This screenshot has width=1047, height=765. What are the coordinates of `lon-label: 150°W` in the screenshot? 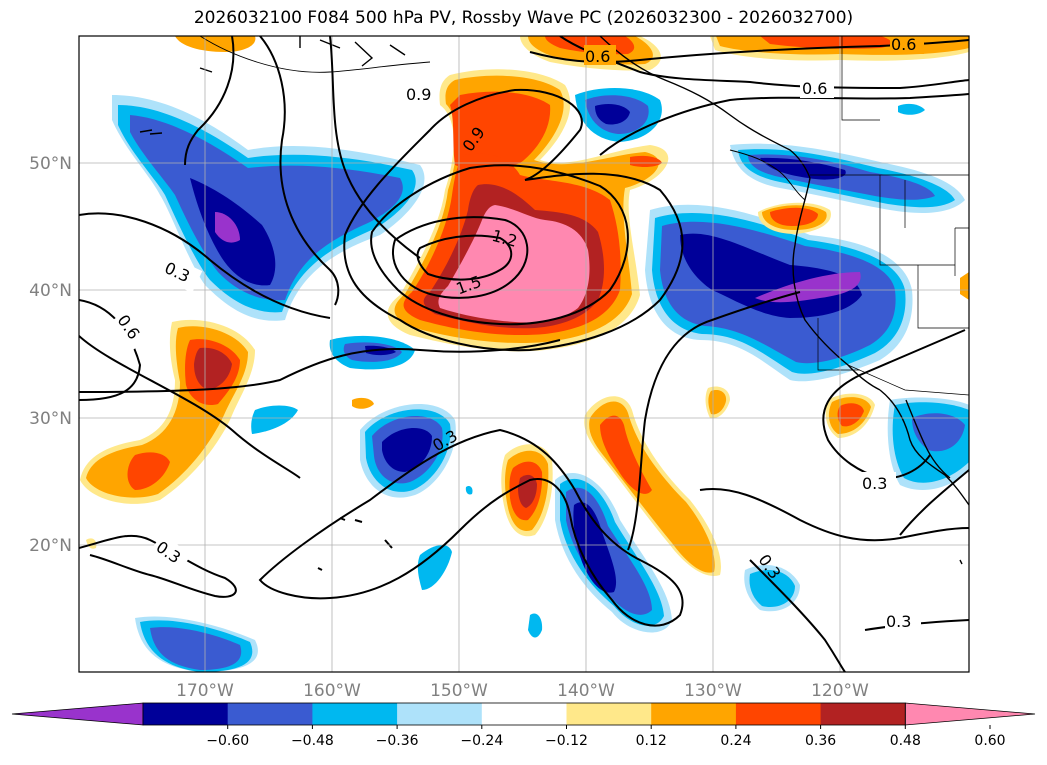 It's located at (459, 691).